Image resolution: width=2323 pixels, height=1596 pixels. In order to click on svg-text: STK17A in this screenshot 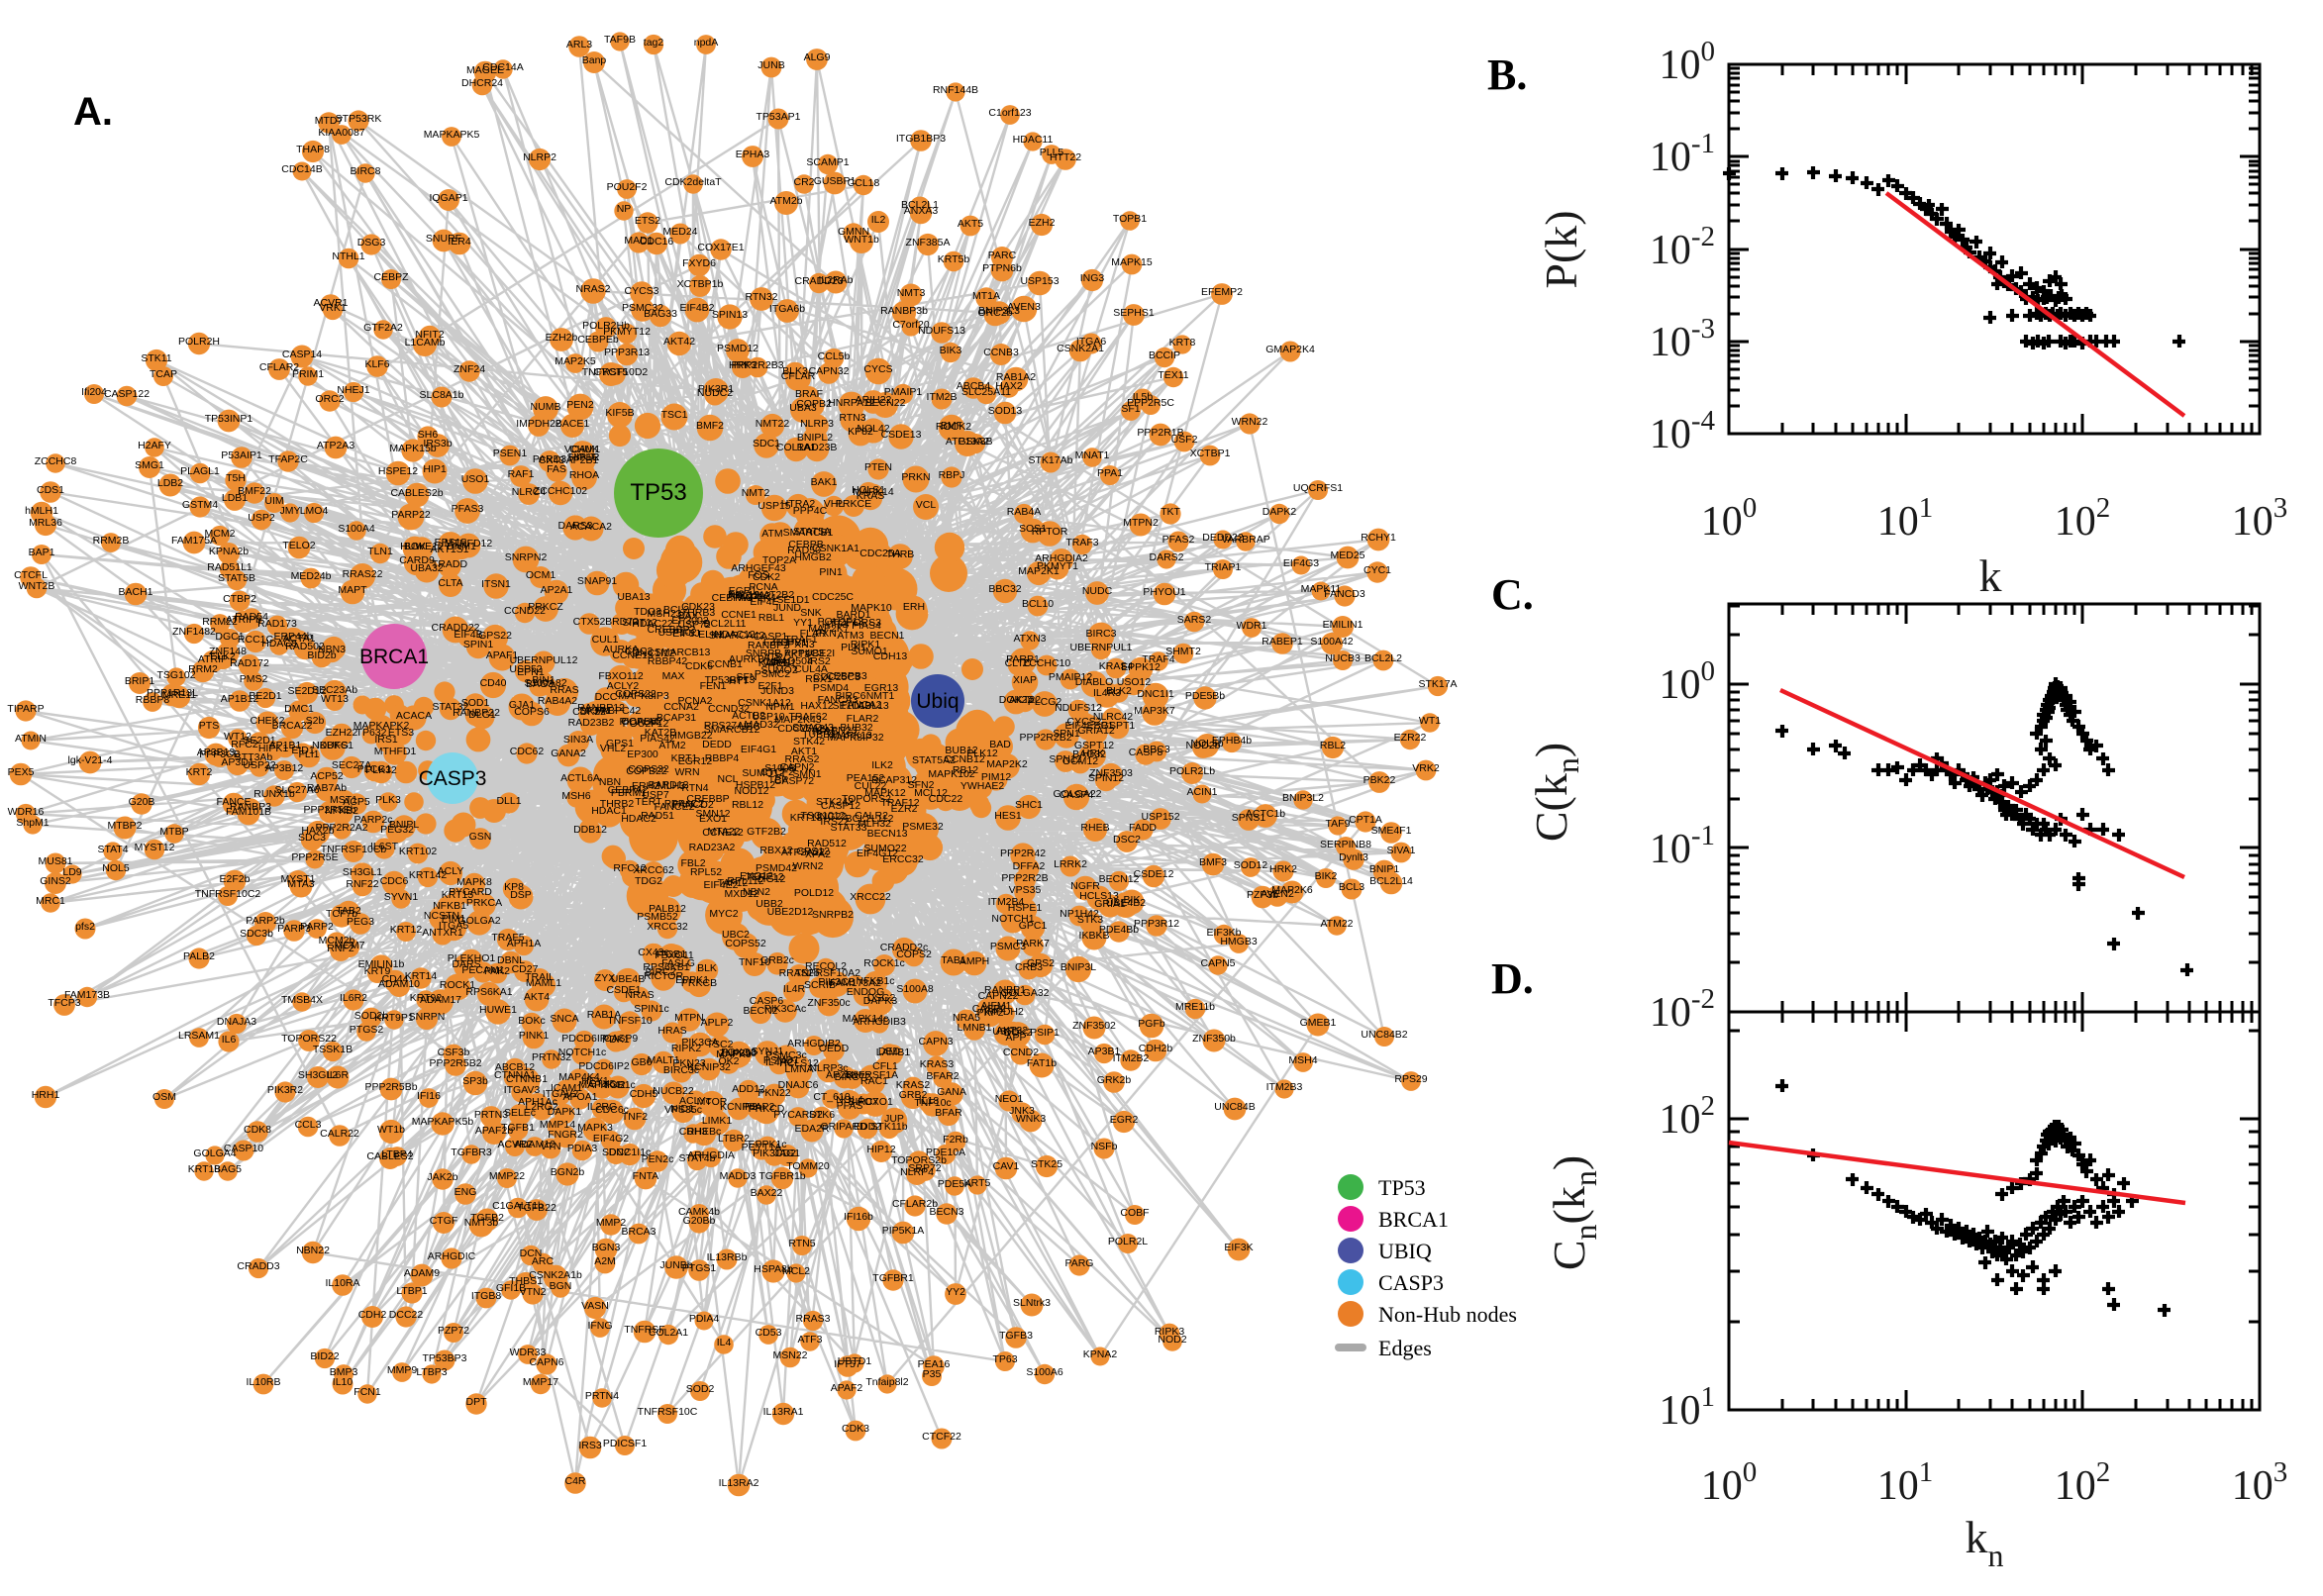, I will do `click(1438, 684)`.